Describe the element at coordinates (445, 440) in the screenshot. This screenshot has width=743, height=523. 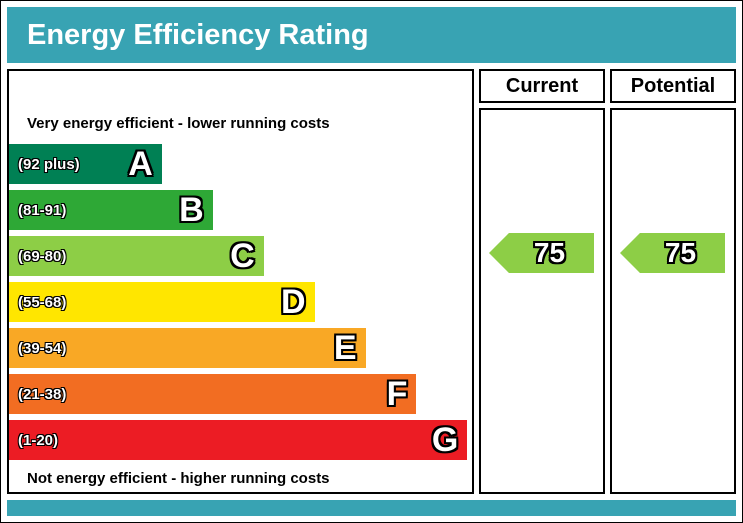
I see `band-letter: G` at that location.